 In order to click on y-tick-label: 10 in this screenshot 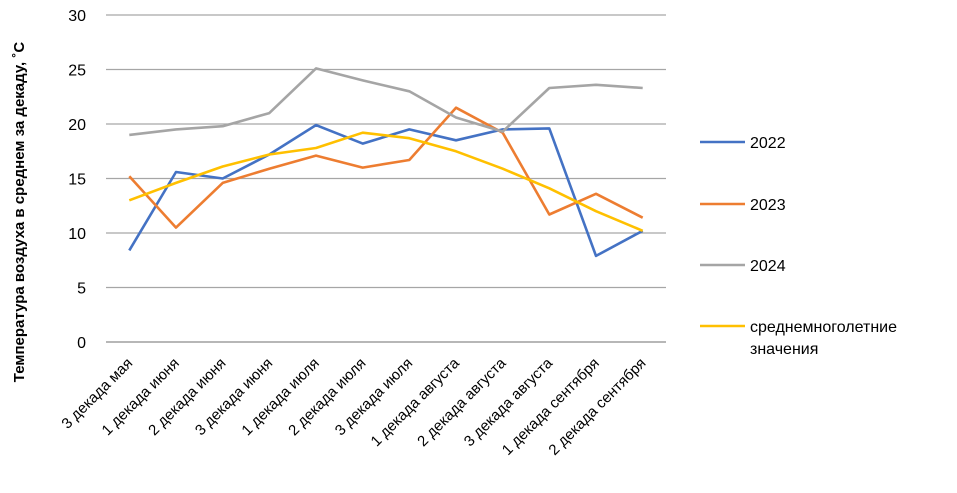, I will do `click(77, 234)`.